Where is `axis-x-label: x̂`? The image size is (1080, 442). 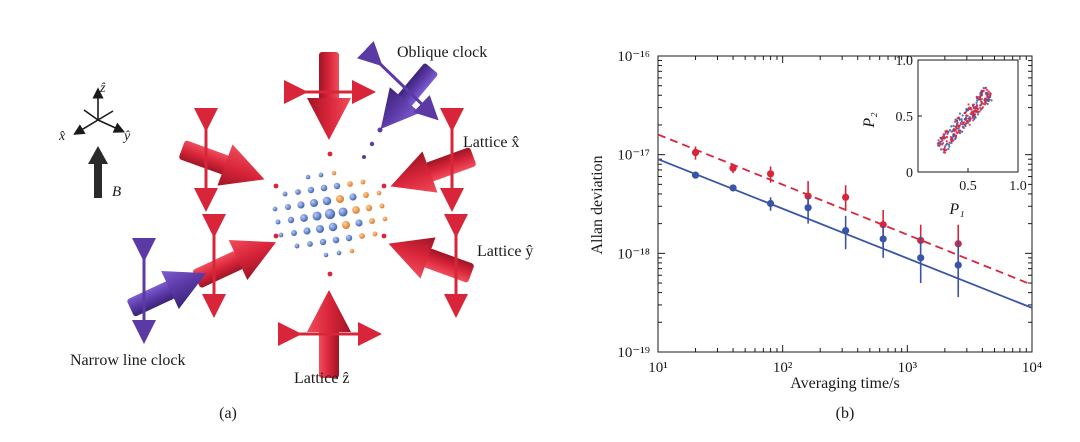 axis-x-label: x̂ is located at coordinates (62, 136).